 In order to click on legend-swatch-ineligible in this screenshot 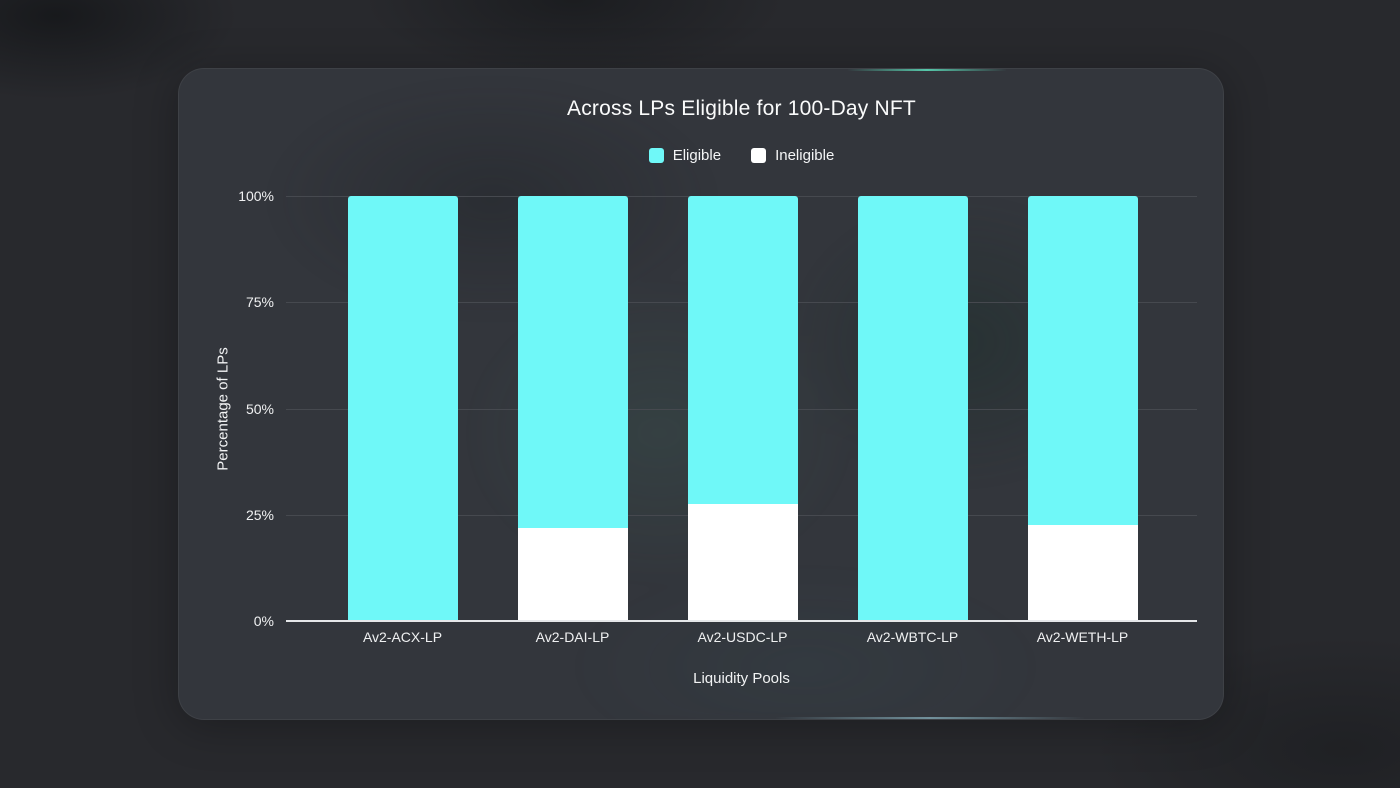, I will do `click(759, 155)`.